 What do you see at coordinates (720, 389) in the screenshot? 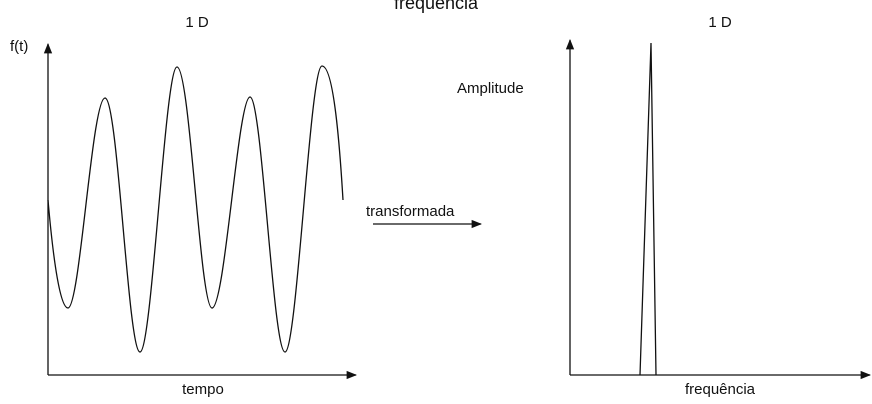
I see `x-axis-label: frequência` at bounding box center [720, 389].